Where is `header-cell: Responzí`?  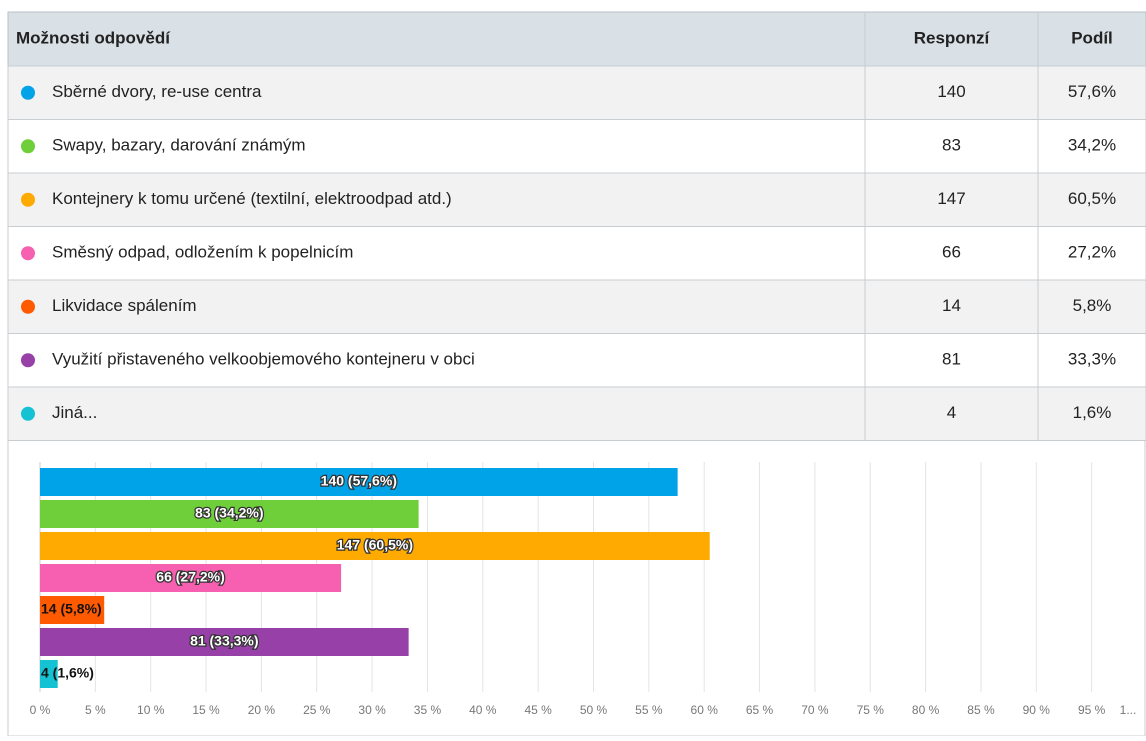 header-cell: Responzí is located at coordinates (952, 37).